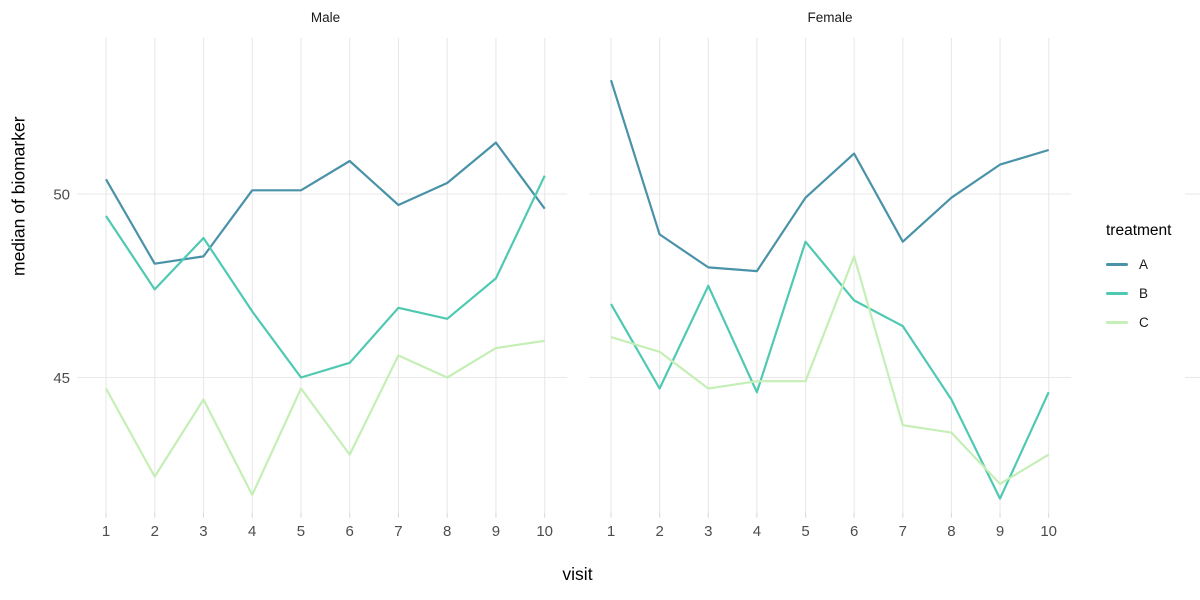 This screenshot has height=600, width=1200. Describe the element at coordinates (829, 176) in the screenshot. I see `series-line-a-female` at that location.